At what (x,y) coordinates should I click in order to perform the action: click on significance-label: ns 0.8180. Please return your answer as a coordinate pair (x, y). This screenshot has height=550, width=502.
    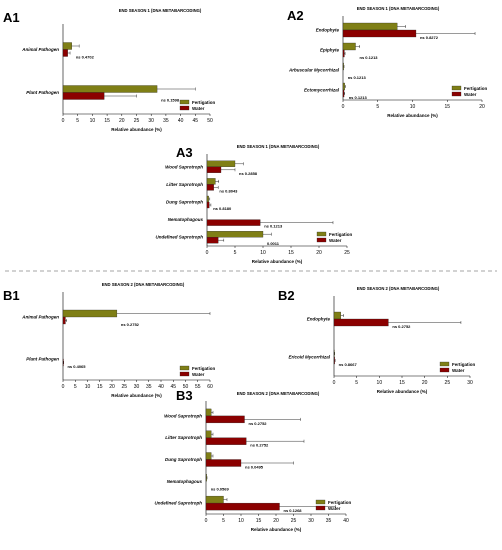
    Looking at the image, I should click on (222, 208).